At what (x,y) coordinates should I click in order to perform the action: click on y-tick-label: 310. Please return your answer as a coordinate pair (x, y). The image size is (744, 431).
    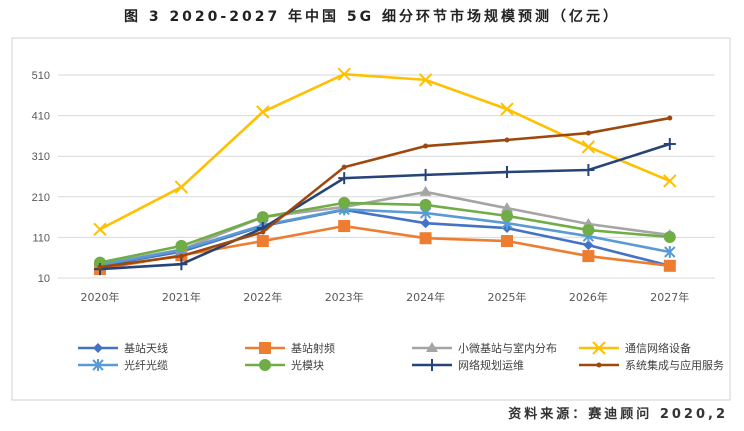
    Looking at the image, I should click on (41, 157).